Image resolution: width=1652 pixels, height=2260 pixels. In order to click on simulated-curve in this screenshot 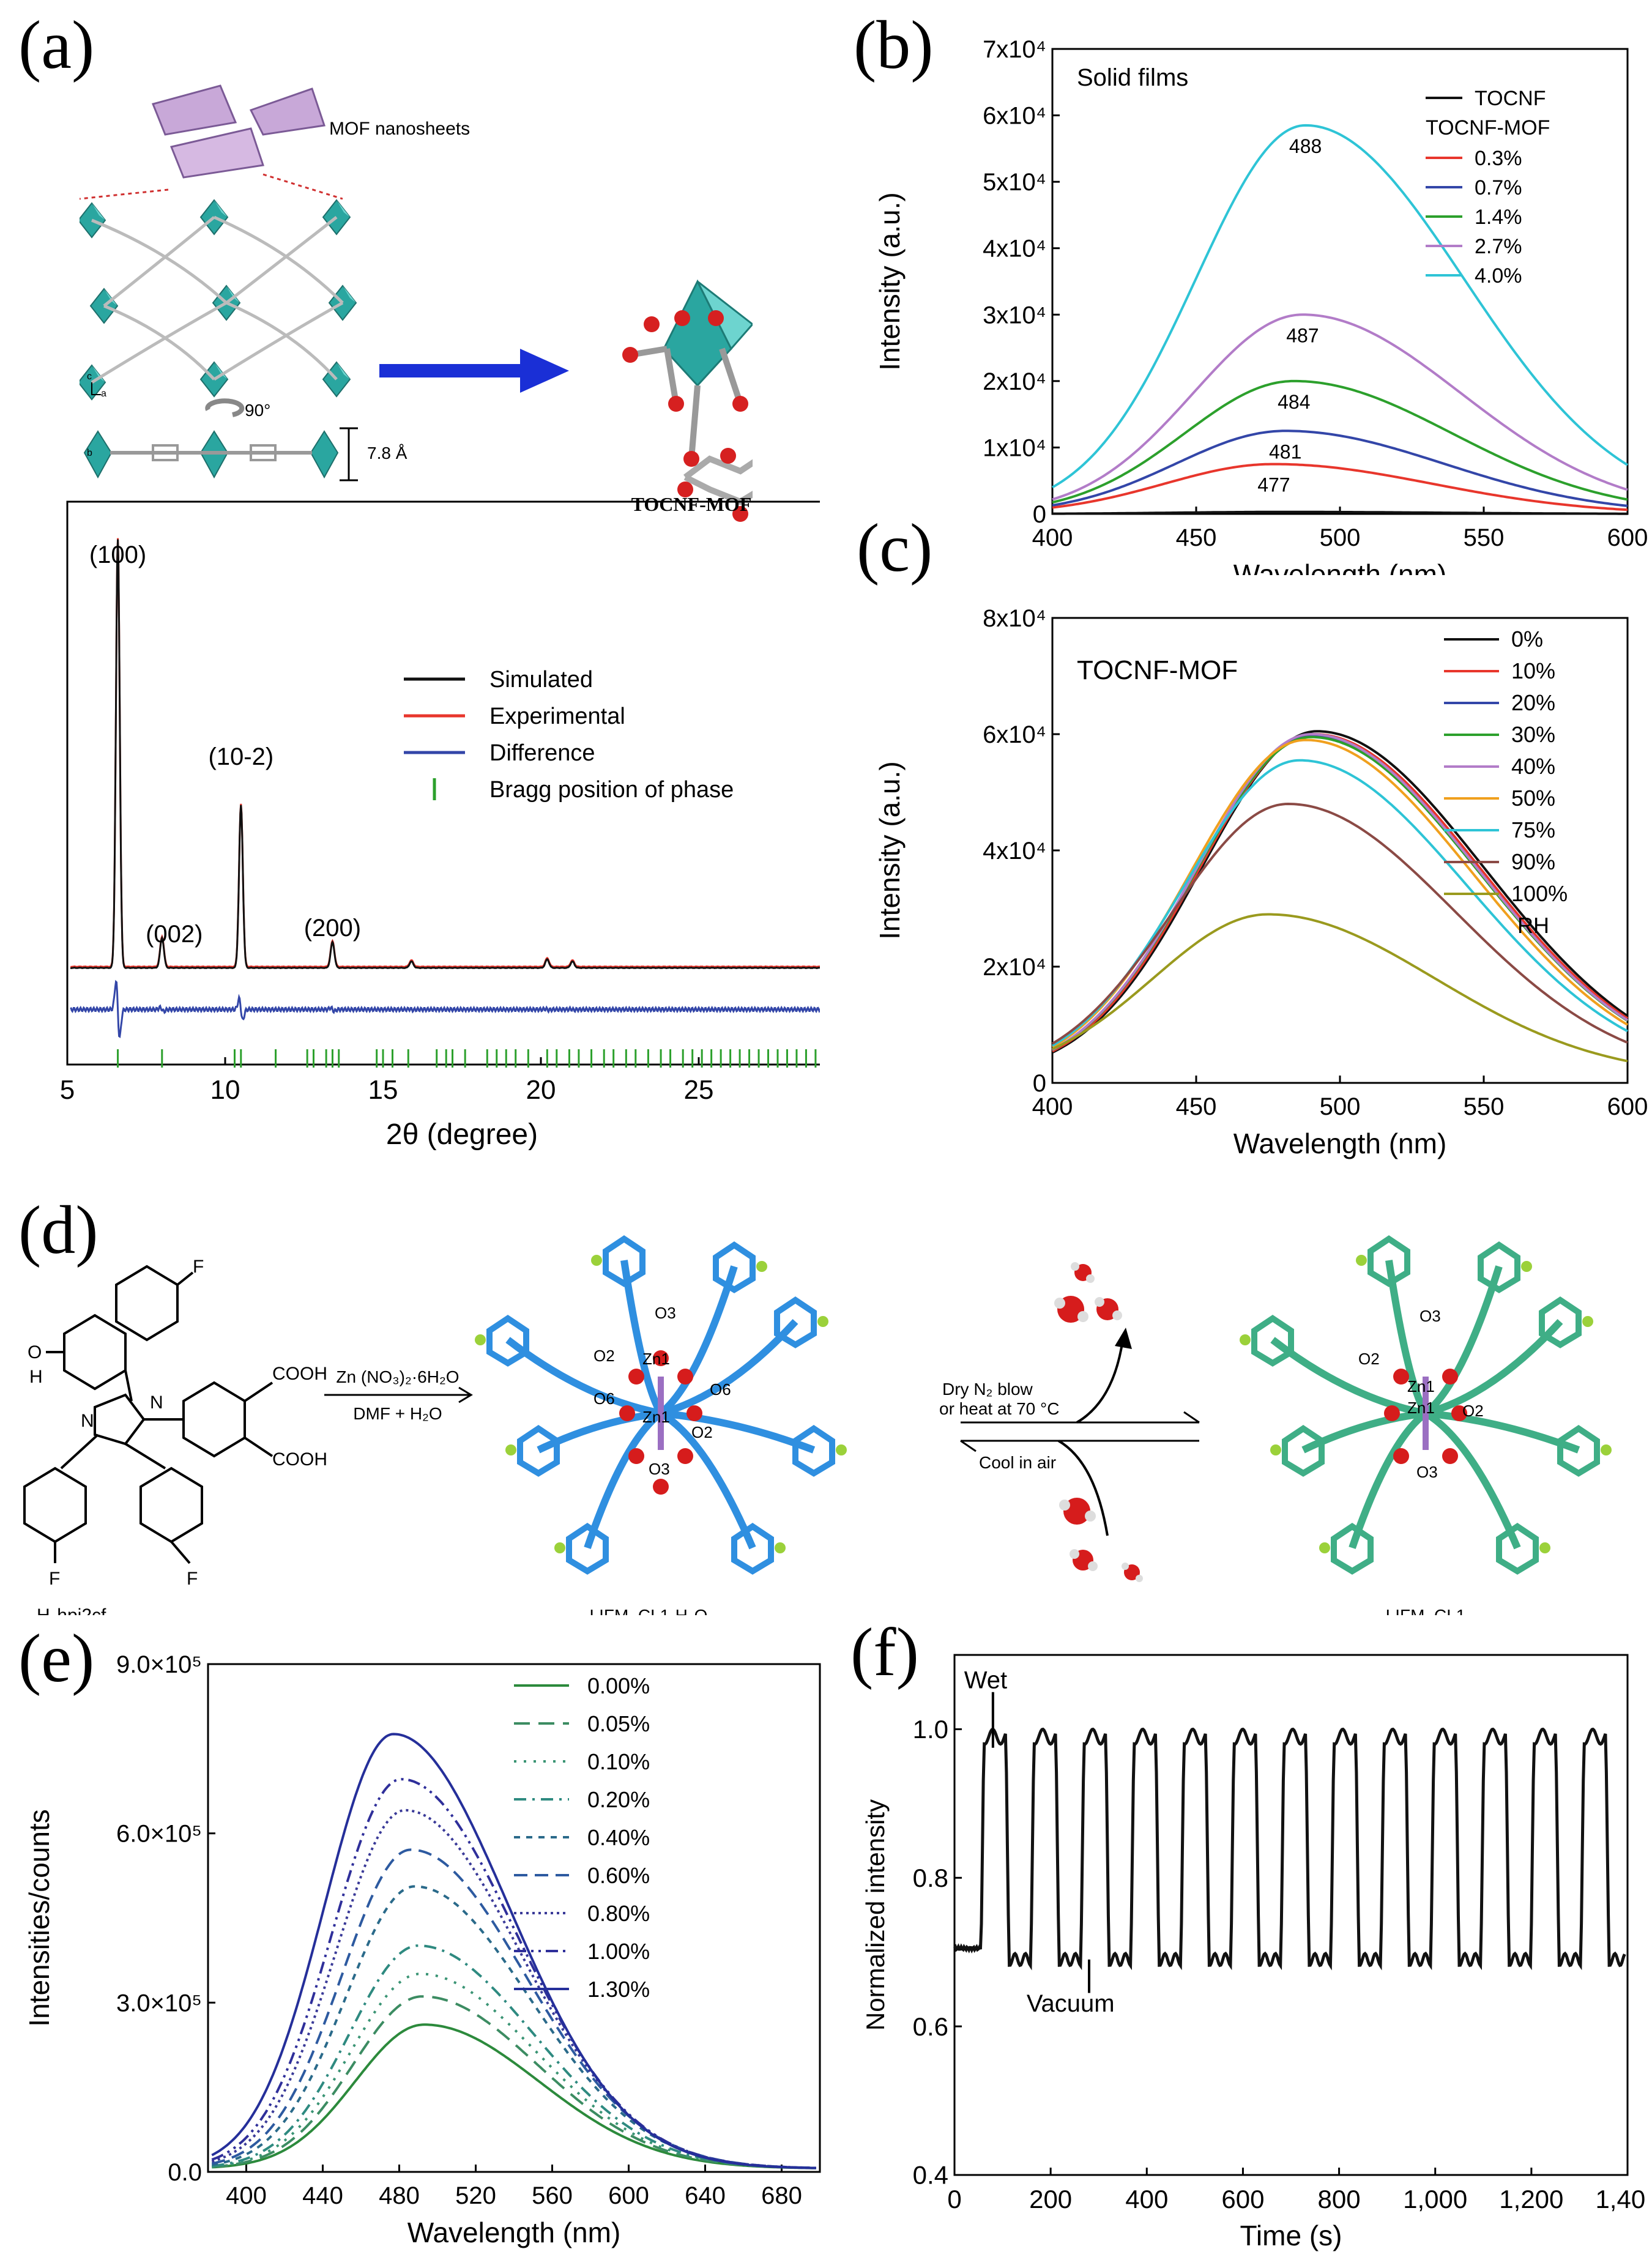, I will do `click(445, 754)`.